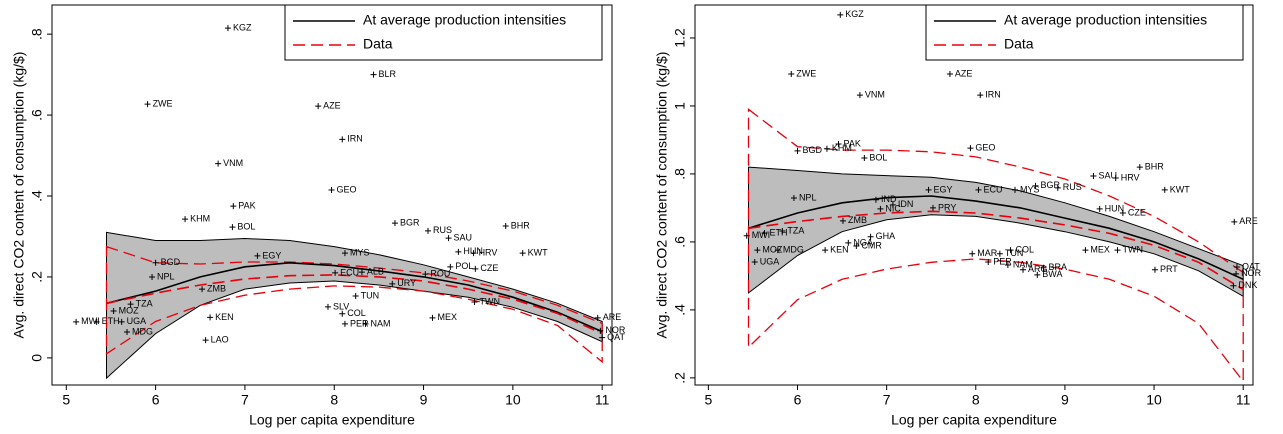 The width and height of the screenshot is (1283, 434). What do you see at coordinates (380, 323) in the screenshot?
I see `point-label: NAM` at bounding box center [380, 323].